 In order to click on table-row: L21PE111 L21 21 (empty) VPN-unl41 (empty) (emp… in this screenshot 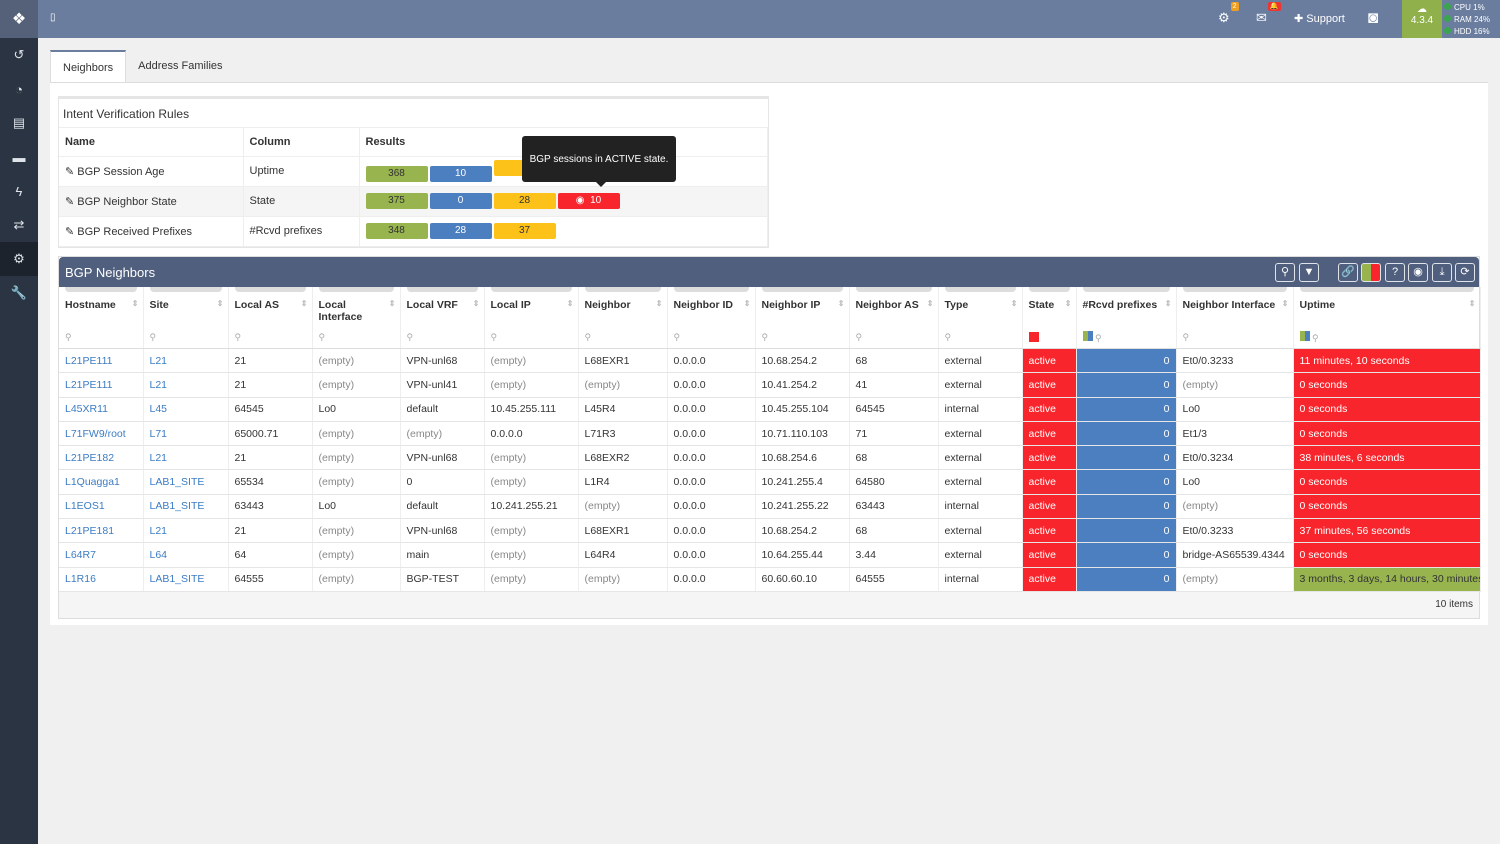, I will do `click(770, 385)`.